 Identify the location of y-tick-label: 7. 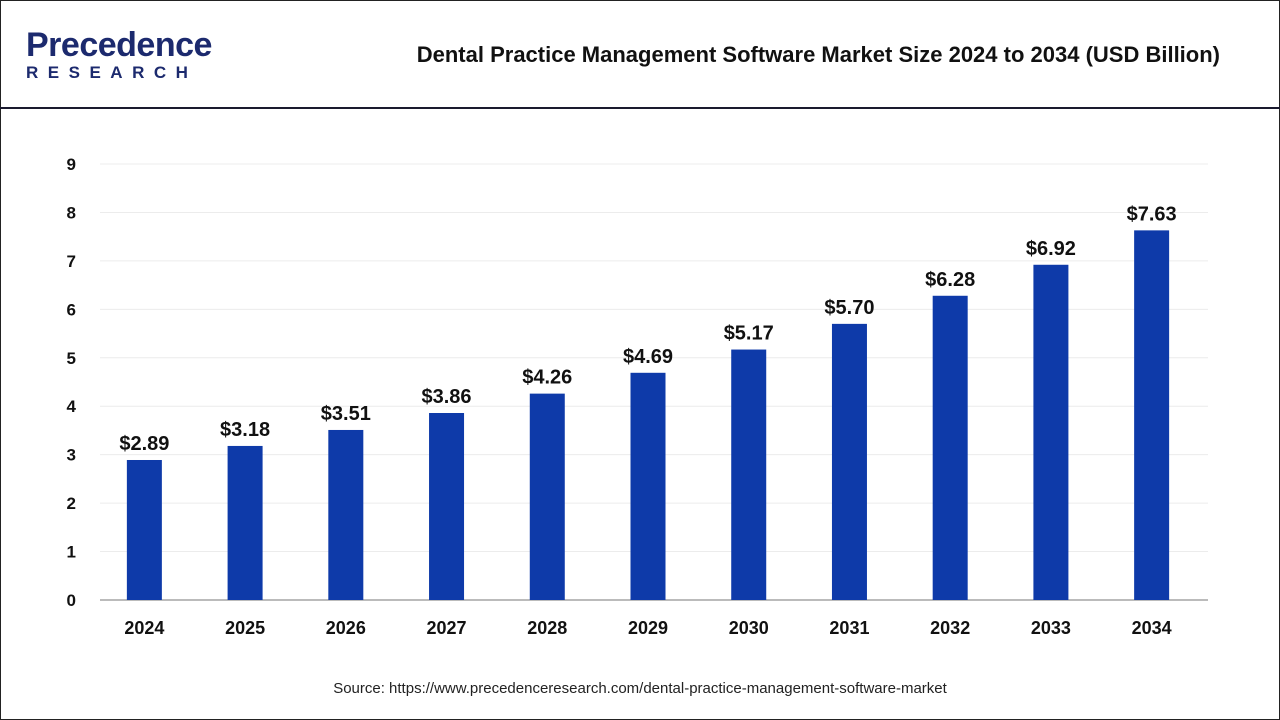
(71, 261).